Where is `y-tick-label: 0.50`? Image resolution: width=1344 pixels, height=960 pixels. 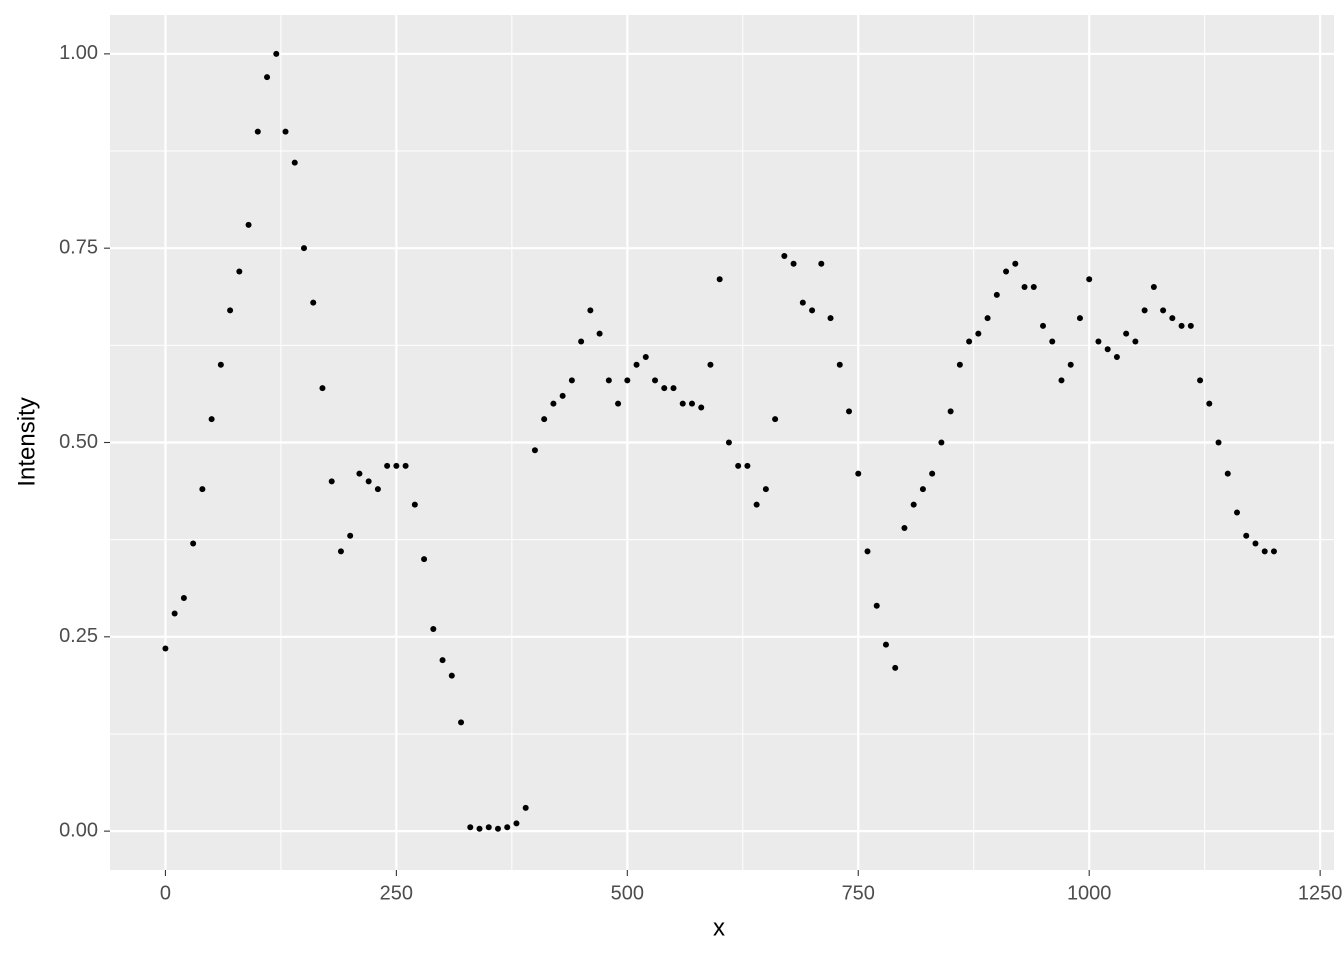 y-tick-label: 0.50 is located at coordinates (78, 442).